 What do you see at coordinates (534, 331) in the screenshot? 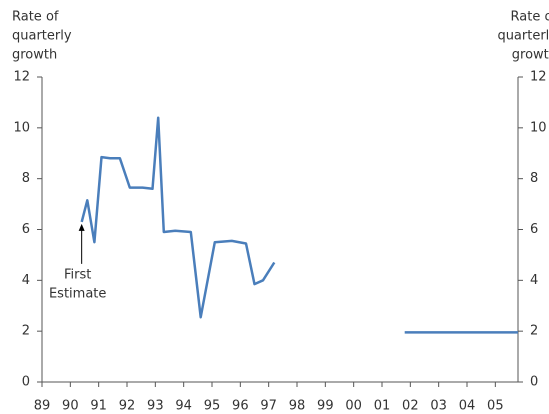
I see `y2-tick-label: 2` at bounding box center [534, 331].